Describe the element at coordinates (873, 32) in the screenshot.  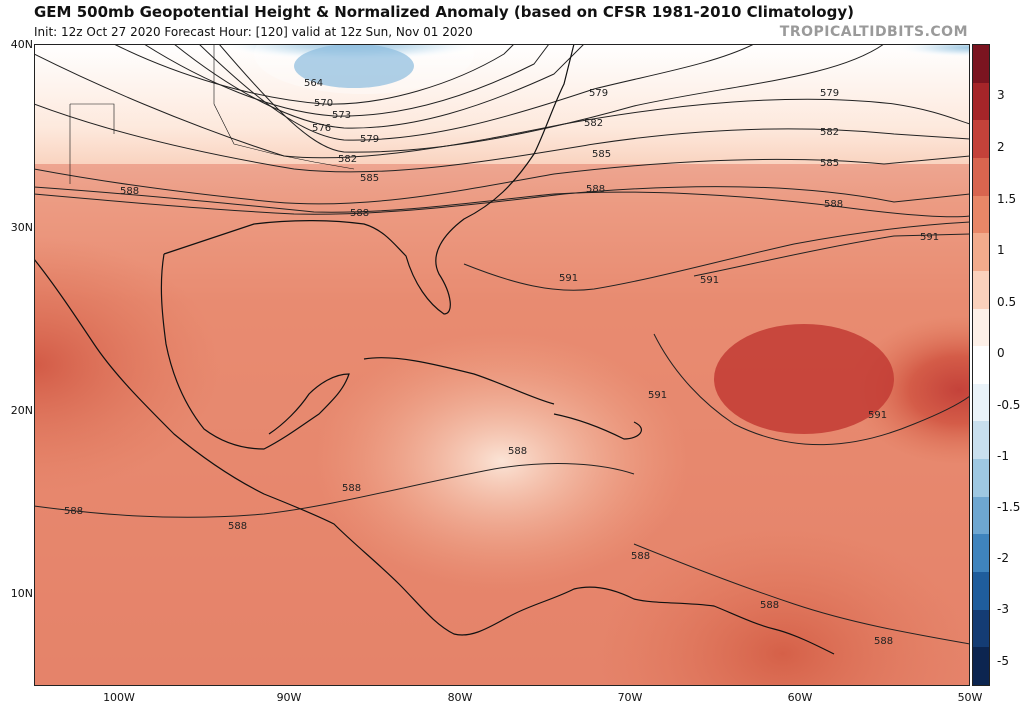
I see `site-watermark: TROPICALTIDBITS.COM` at that location.